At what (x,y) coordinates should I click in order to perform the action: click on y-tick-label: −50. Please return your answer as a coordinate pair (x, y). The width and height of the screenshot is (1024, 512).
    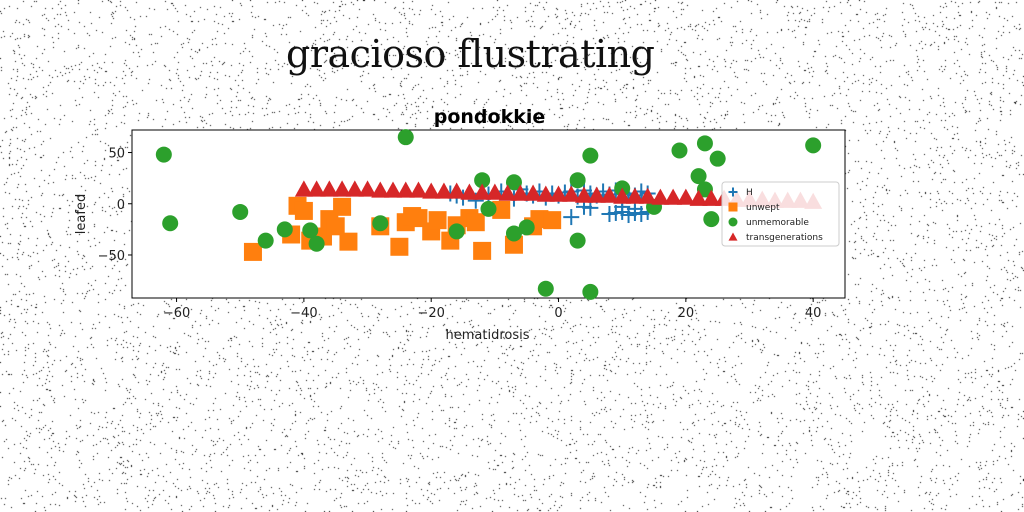
    Looking at the image, I should click on (111, 256).